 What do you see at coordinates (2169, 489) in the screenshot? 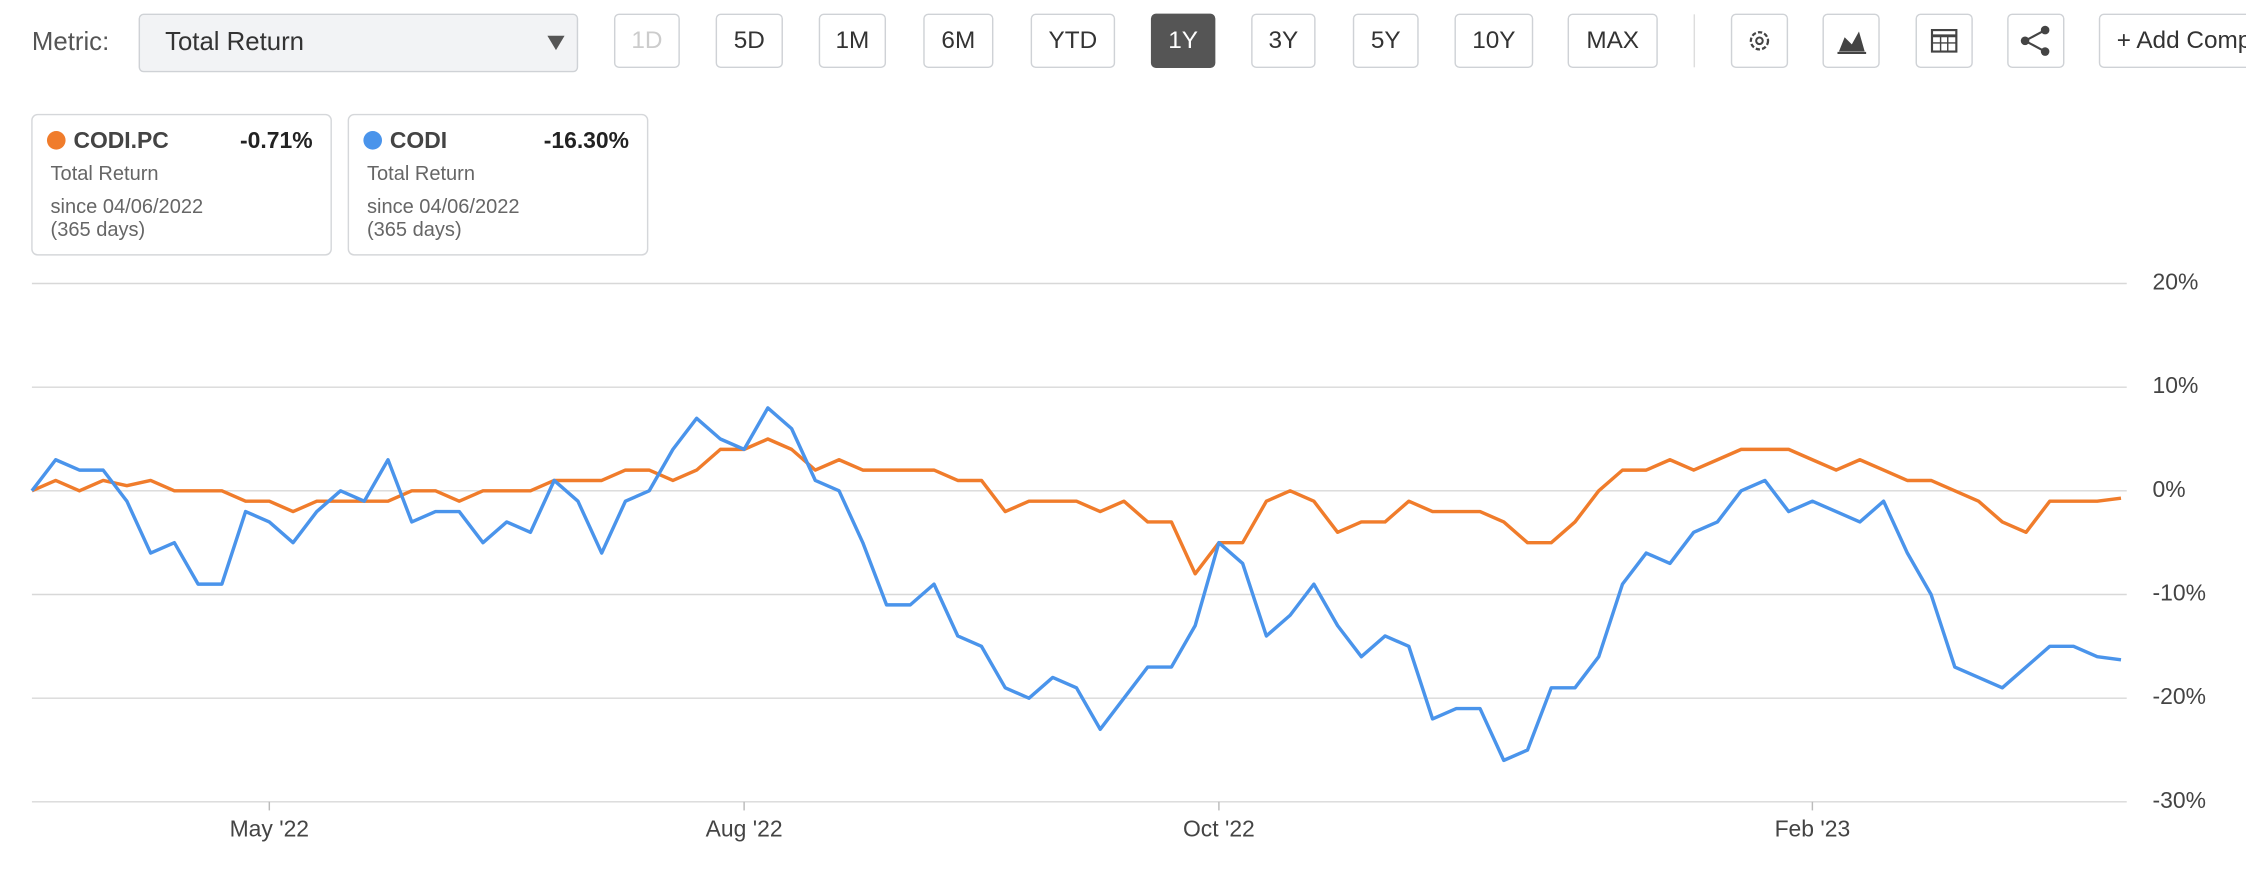
I see `y-tick-label: 0%` at bounding box center [2169, 489].